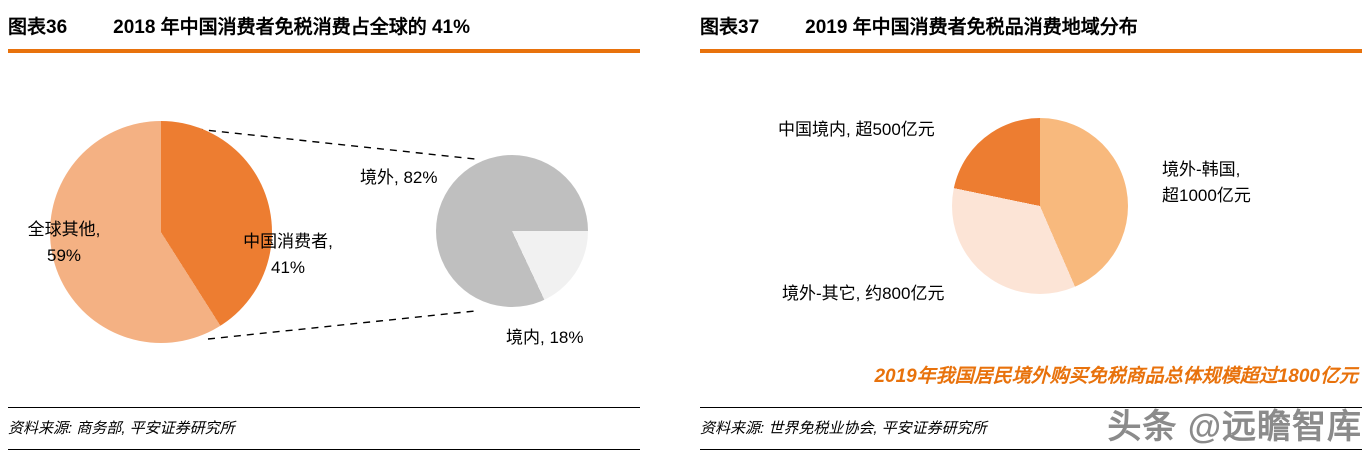  I want to click on label-global-other: 全球其他, 59%, so click(64, 242).